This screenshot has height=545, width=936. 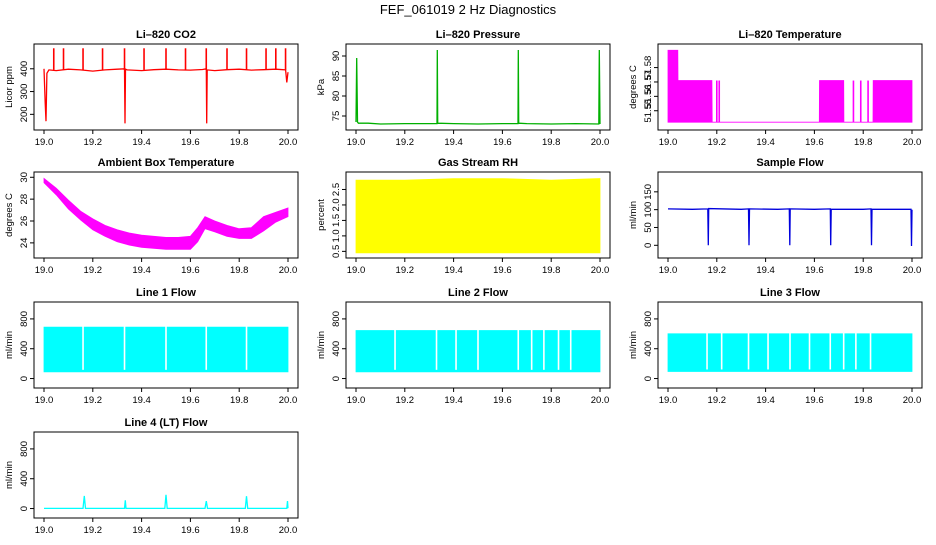 What do you see at coordinates (24, 177) in the screenshot?
I see `y-tick-label: 30` at bounding box center [24, 177].